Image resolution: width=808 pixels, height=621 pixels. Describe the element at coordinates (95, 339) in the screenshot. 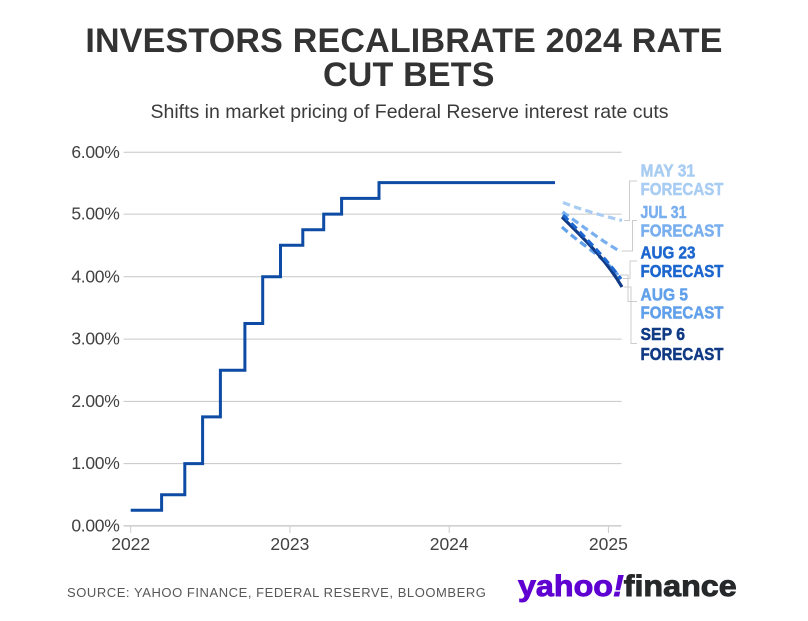

I see `svg-text: 3.00%` at that location.